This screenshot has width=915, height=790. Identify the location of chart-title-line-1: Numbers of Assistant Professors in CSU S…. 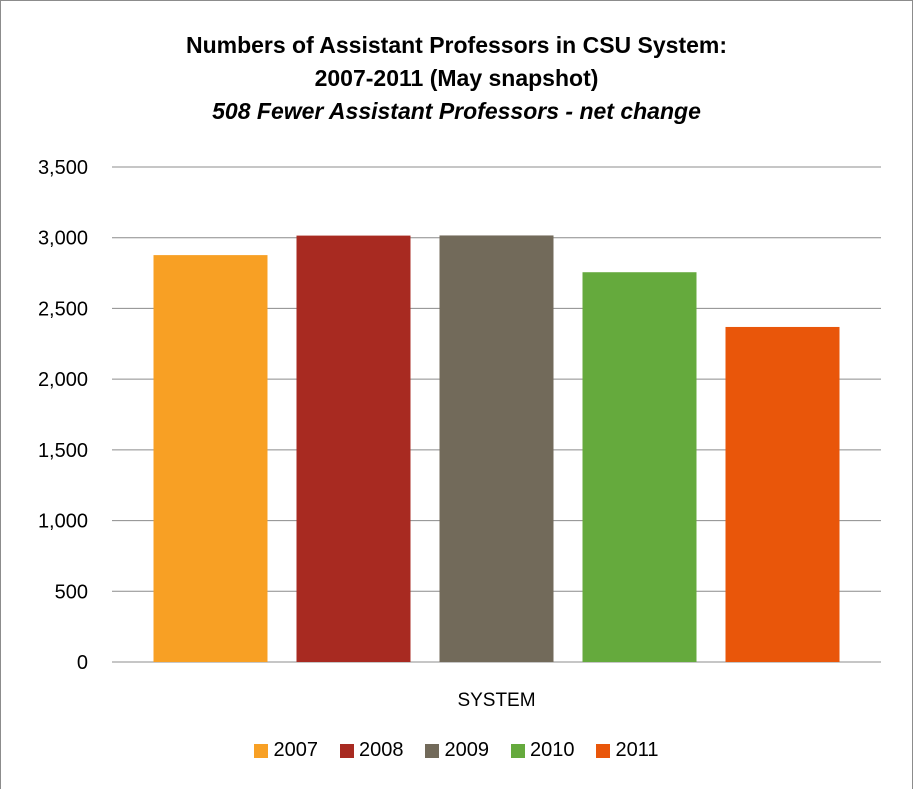
(456, 45).